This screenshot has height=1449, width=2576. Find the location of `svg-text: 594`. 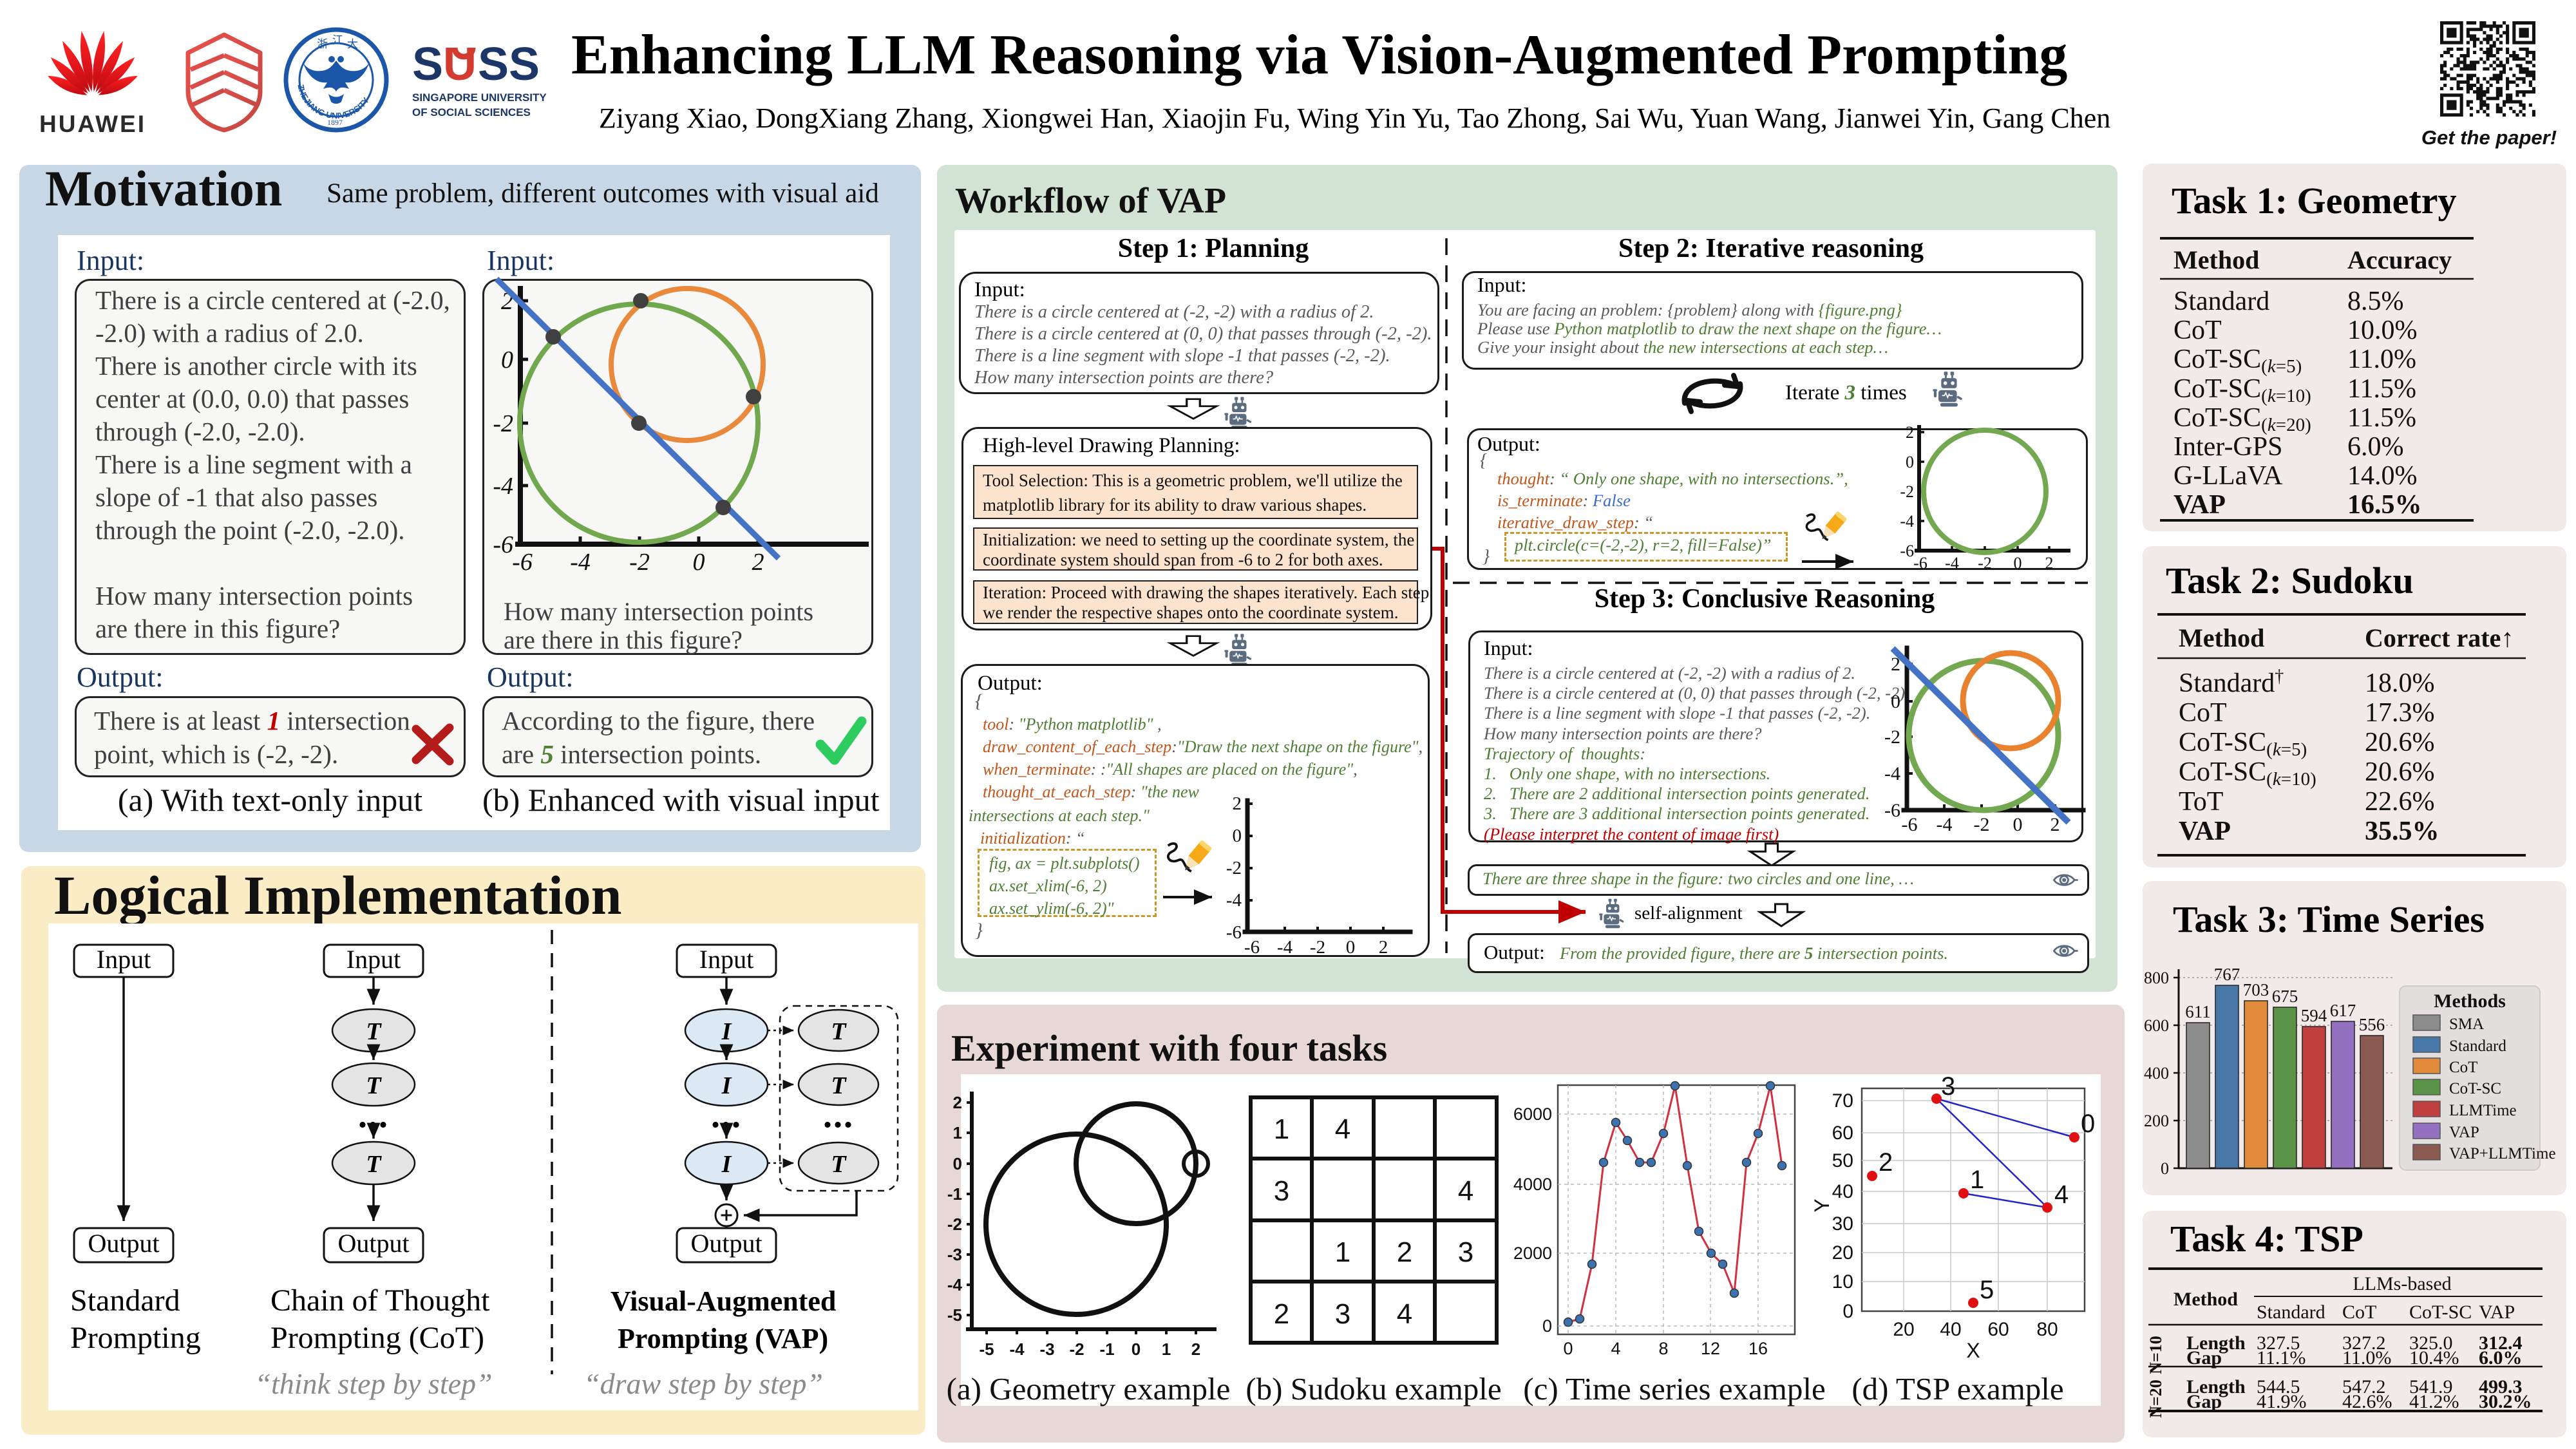

svg-text: 594 is located at coordinates (2314, 1015).